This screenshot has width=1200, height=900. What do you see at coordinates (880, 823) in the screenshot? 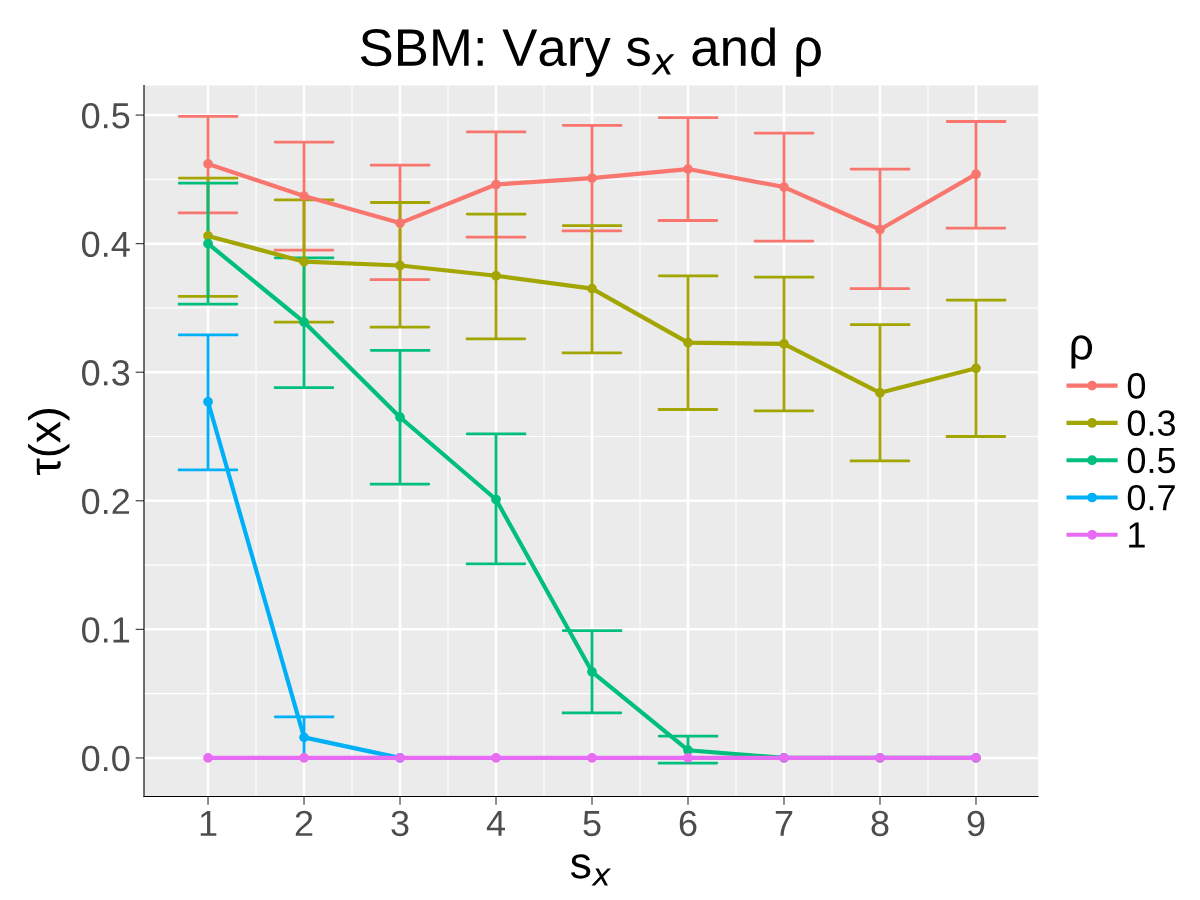
I see `x-tick-label: 8` at bounding box center [880, 823].